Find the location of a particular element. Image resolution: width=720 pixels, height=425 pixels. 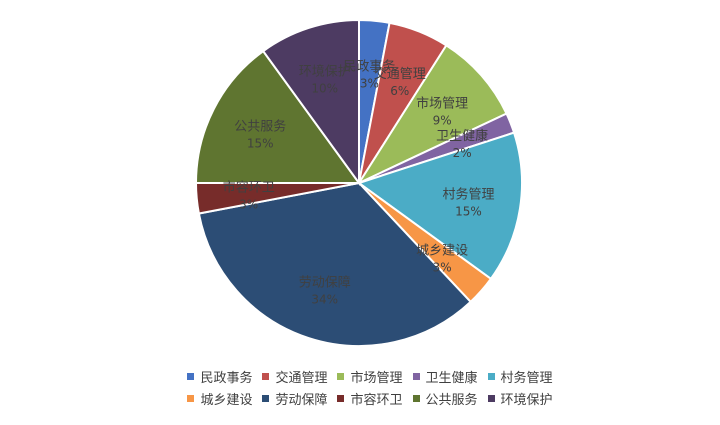

legend-item: 市场管理 is located at coordinates (370, 376).